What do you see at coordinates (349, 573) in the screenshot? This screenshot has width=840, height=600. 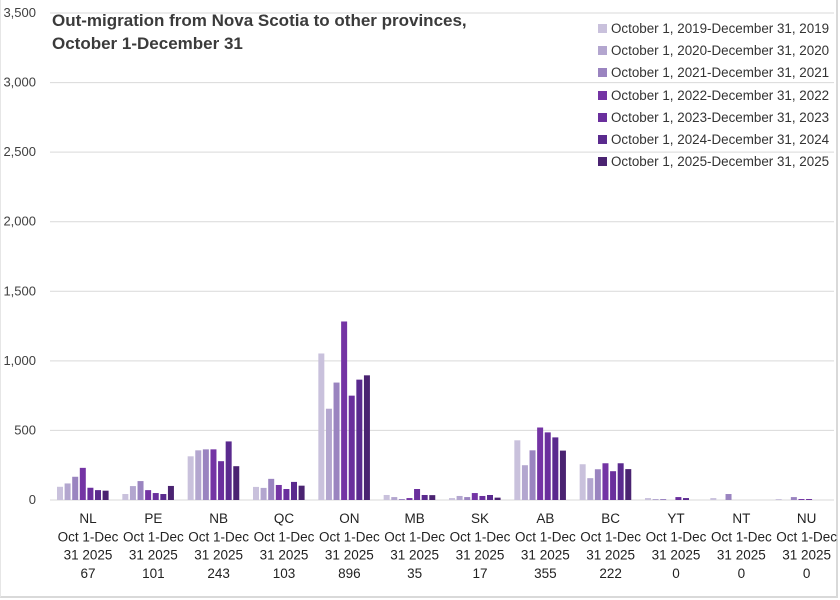 I see `x-tick-label-value: 896` at bounding box center [349, 573].